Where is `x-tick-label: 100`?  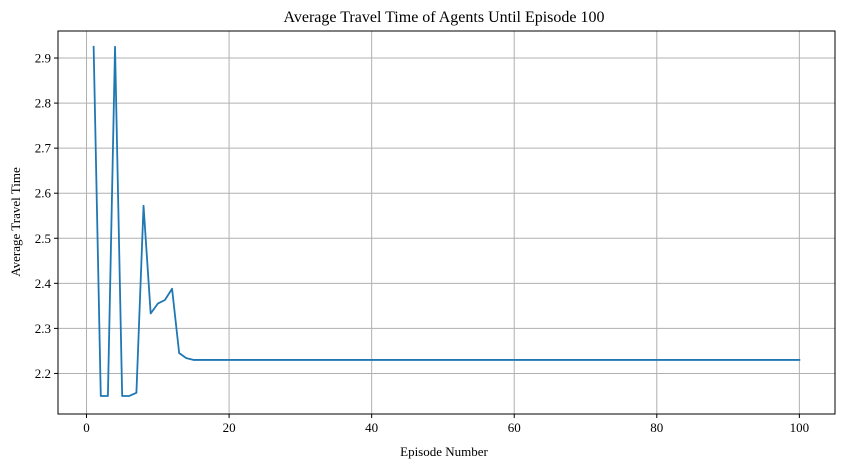 x-tick-label: 100 is located at coordinates (800, 427).